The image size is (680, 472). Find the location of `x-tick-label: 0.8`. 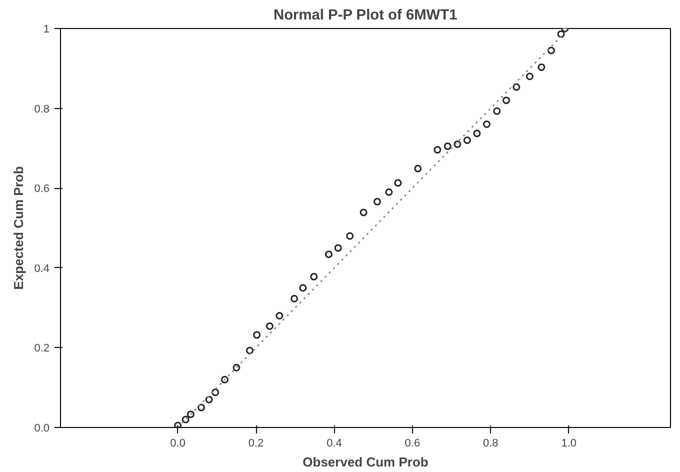

x-tick-label: 0.8 is located at coordinates (490, 444).